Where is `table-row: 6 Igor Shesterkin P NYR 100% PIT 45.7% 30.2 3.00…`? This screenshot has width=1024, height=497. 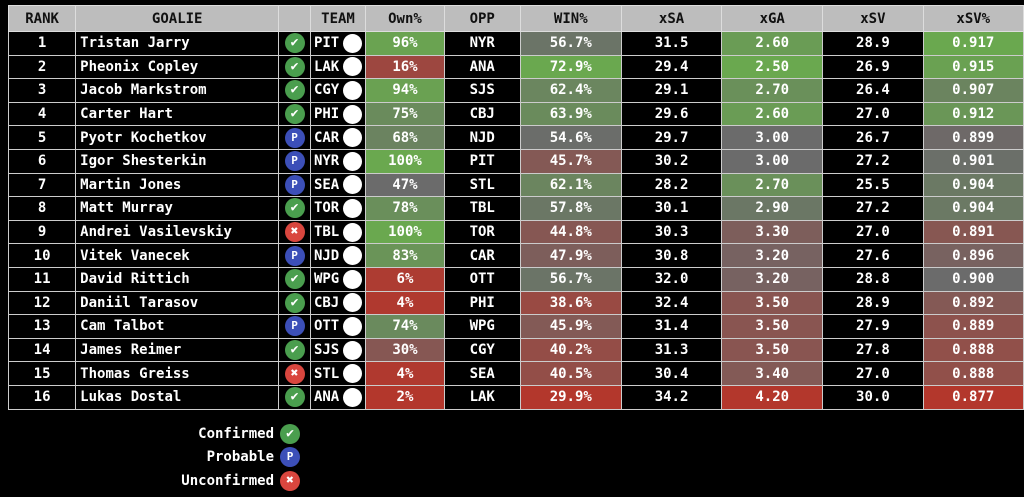
table-row: 6 Igor Shesterkin P NYR 100% PIT 45.7% 30.2 3.00… is located at coordinates (515, 161).